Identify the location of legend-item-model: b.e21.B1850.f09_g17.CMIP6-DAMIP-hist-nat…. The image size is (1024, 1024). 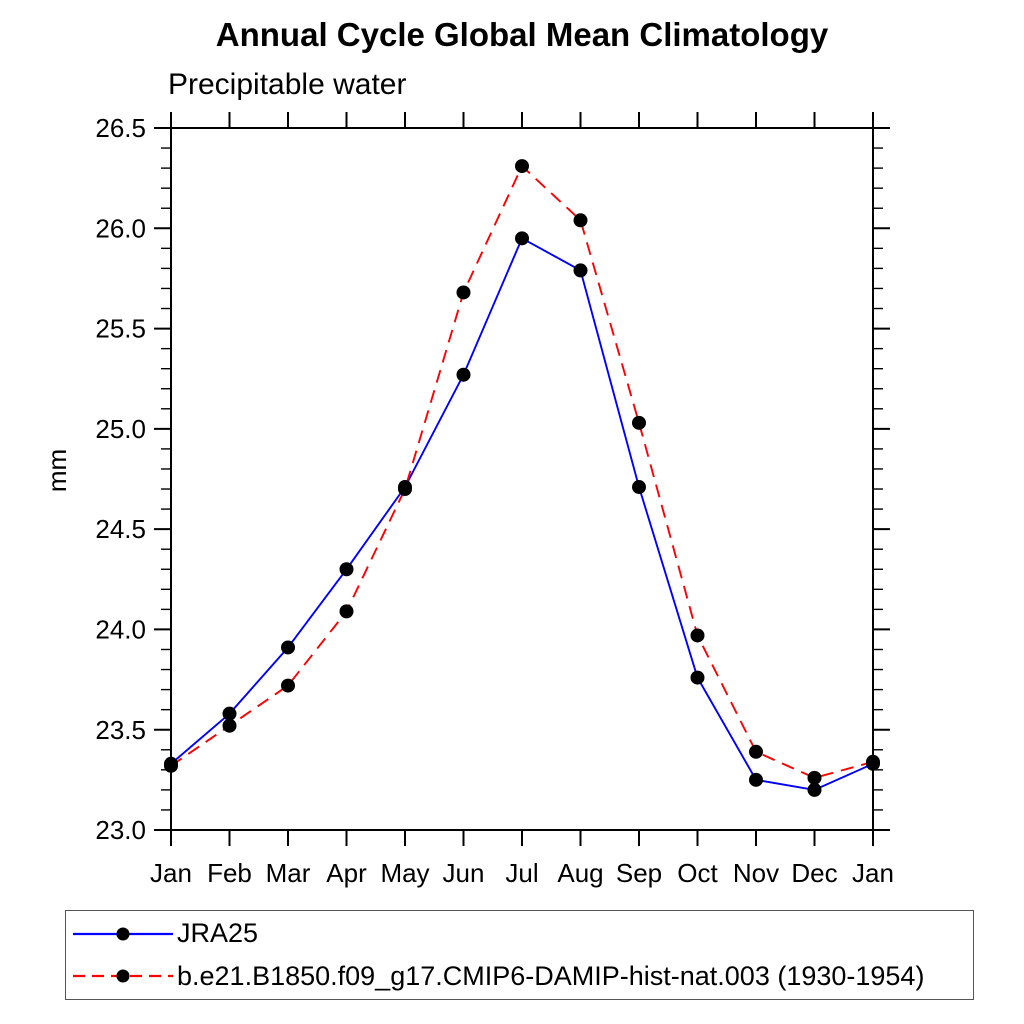
(519, 976).